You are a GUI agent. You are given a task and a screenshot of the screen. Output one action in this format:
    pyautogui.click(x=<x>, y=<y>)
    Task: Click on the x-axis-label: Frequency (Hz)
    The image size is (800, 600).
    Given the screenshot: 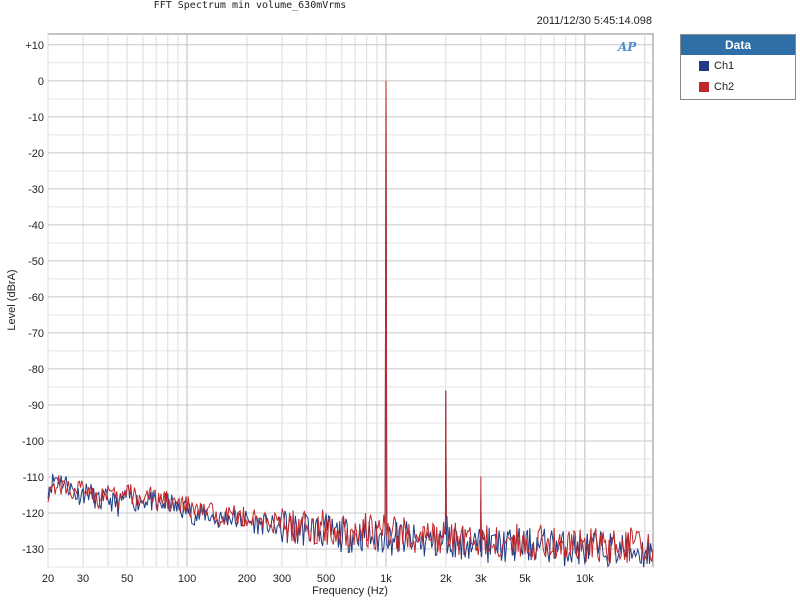 What is the action you would take?
    pyautogui.click(x=350, y=591)
    